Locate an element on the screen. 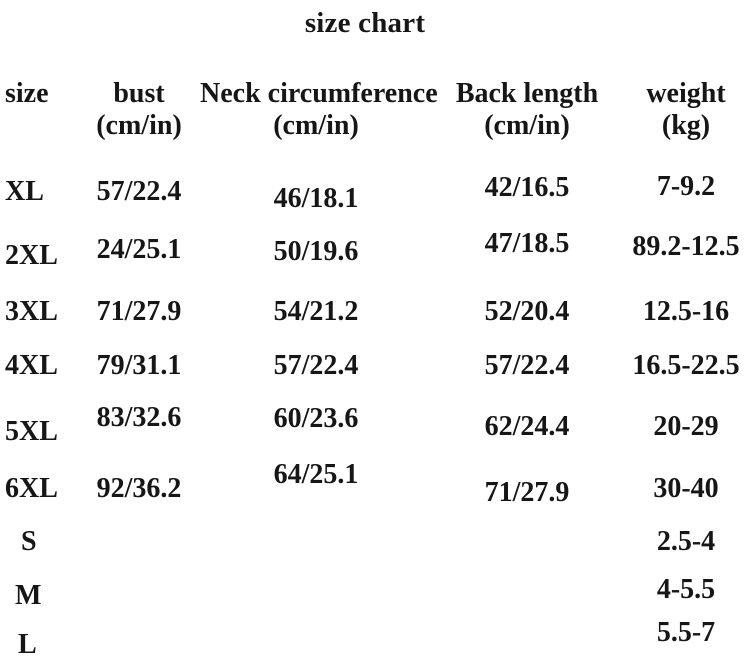 The height and width of the screenshot is (659, 750). cell-size: S is located at coordinates (39, 553).